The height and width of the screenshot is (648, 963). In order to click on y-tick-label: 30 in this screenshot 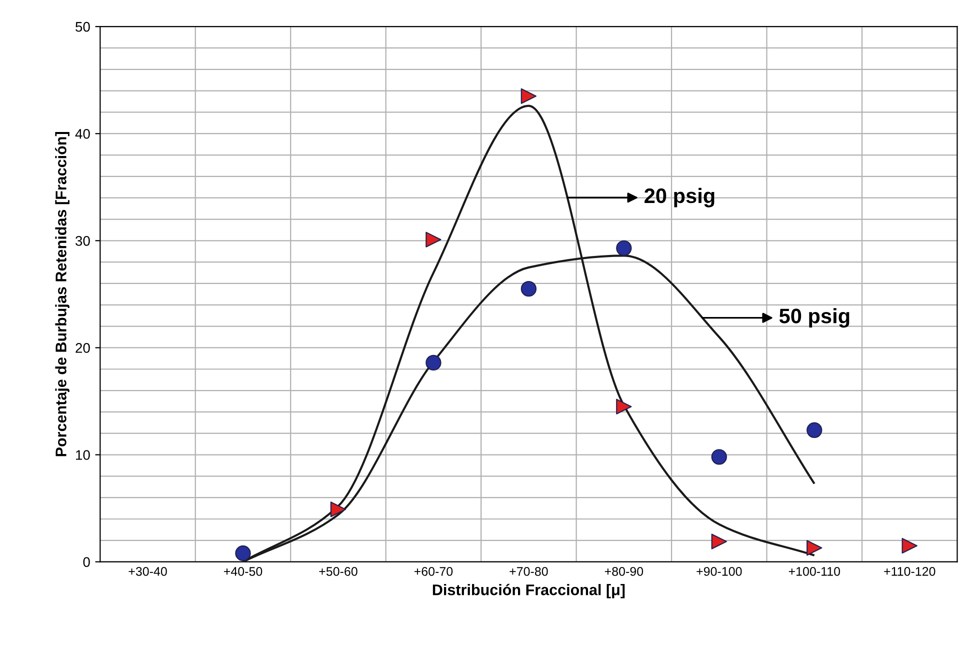, I will do `click(83, 241)`.